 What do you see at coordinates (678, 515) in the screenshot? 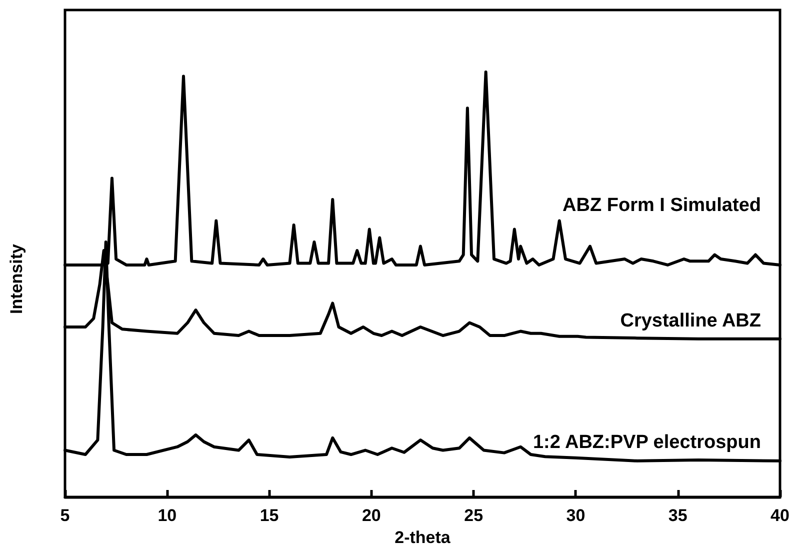
I see `x-tick-label: 35` at bounding box center [678, 515].